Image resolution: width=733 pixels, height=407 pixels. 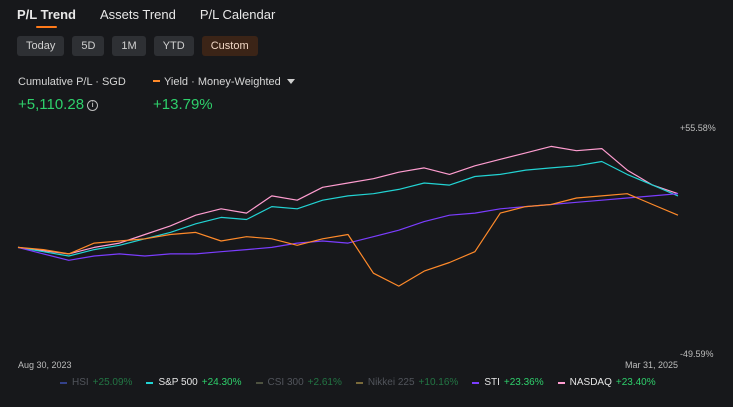 What do you see at coordinates (285, 382) in the screenshot?
I see `legend-name: CSI 300` at bounding box center [285, 382].